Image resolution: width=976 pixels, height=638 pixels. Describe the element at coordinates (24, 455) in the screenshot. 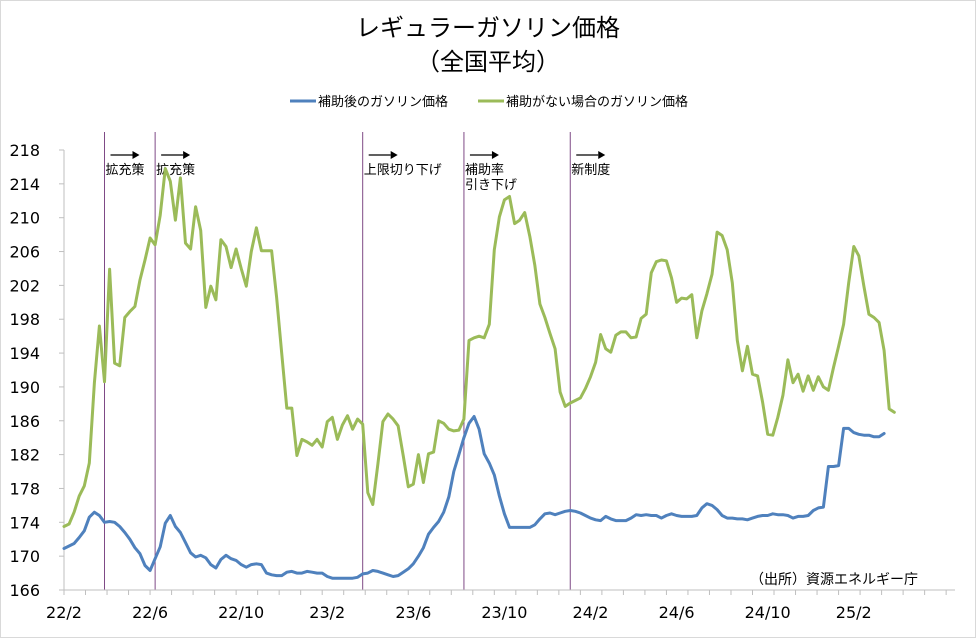

I see `y-tick-label: 182` at that location.